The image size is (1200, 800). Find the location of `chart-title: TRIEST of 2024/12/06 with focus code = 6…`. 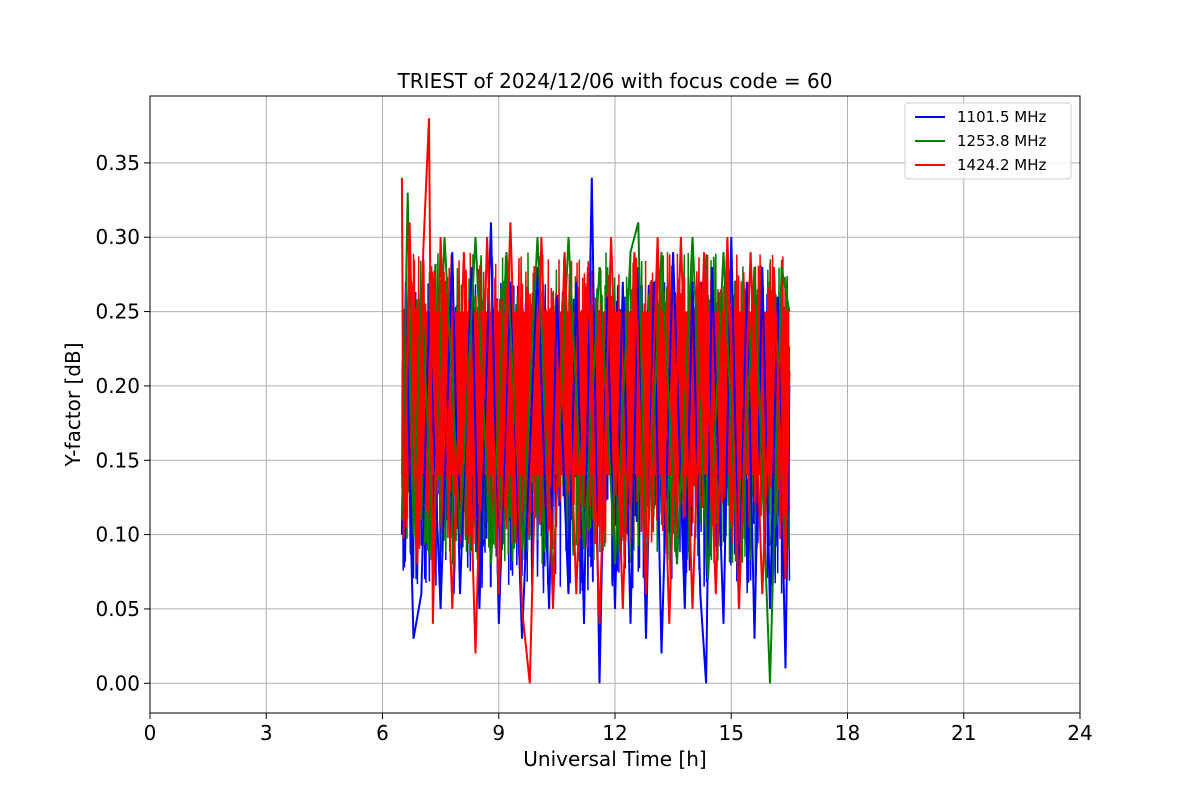

chart-title: TRIEST of 2024/12/06 with focus code = 6… is located at coordinates (615, 81).